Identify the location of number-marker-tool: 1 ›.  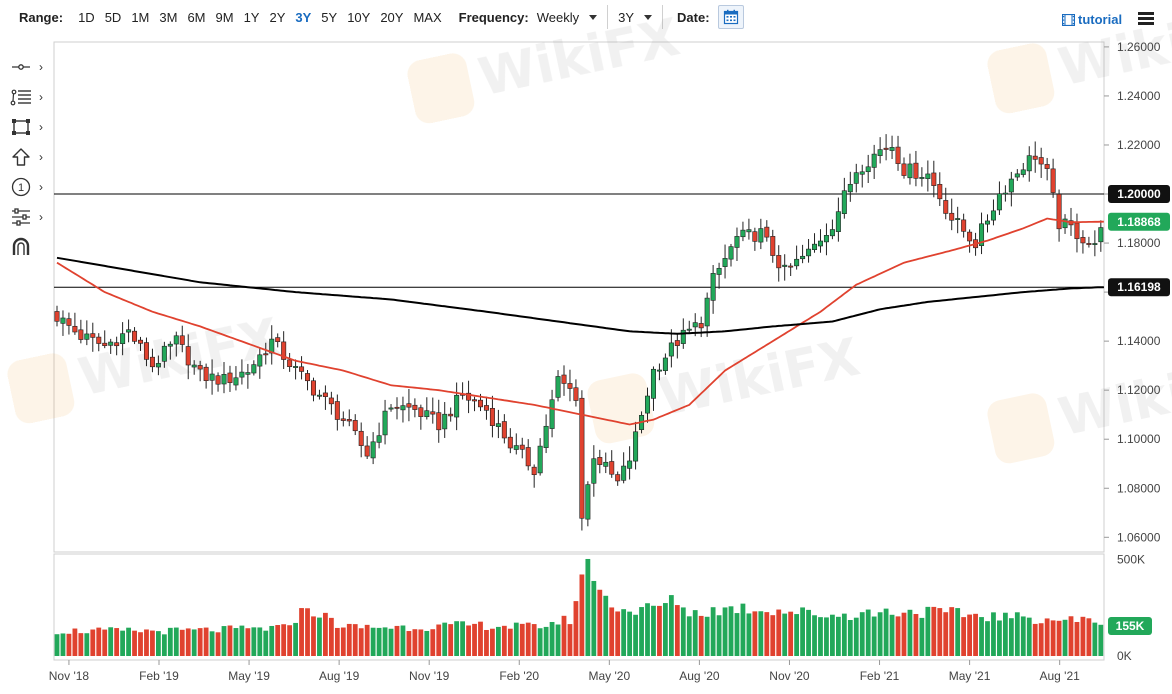
(30, 187).